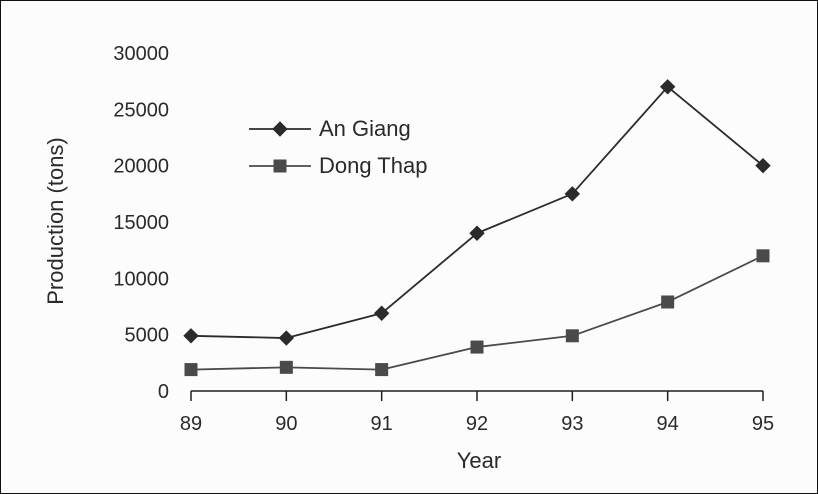 The height and width of the screenshot is (494, 818). What do you see at coordinates (382, 424) in the screenshot?
I see `x-tick-label: 91` at bounding box center [382, 424].